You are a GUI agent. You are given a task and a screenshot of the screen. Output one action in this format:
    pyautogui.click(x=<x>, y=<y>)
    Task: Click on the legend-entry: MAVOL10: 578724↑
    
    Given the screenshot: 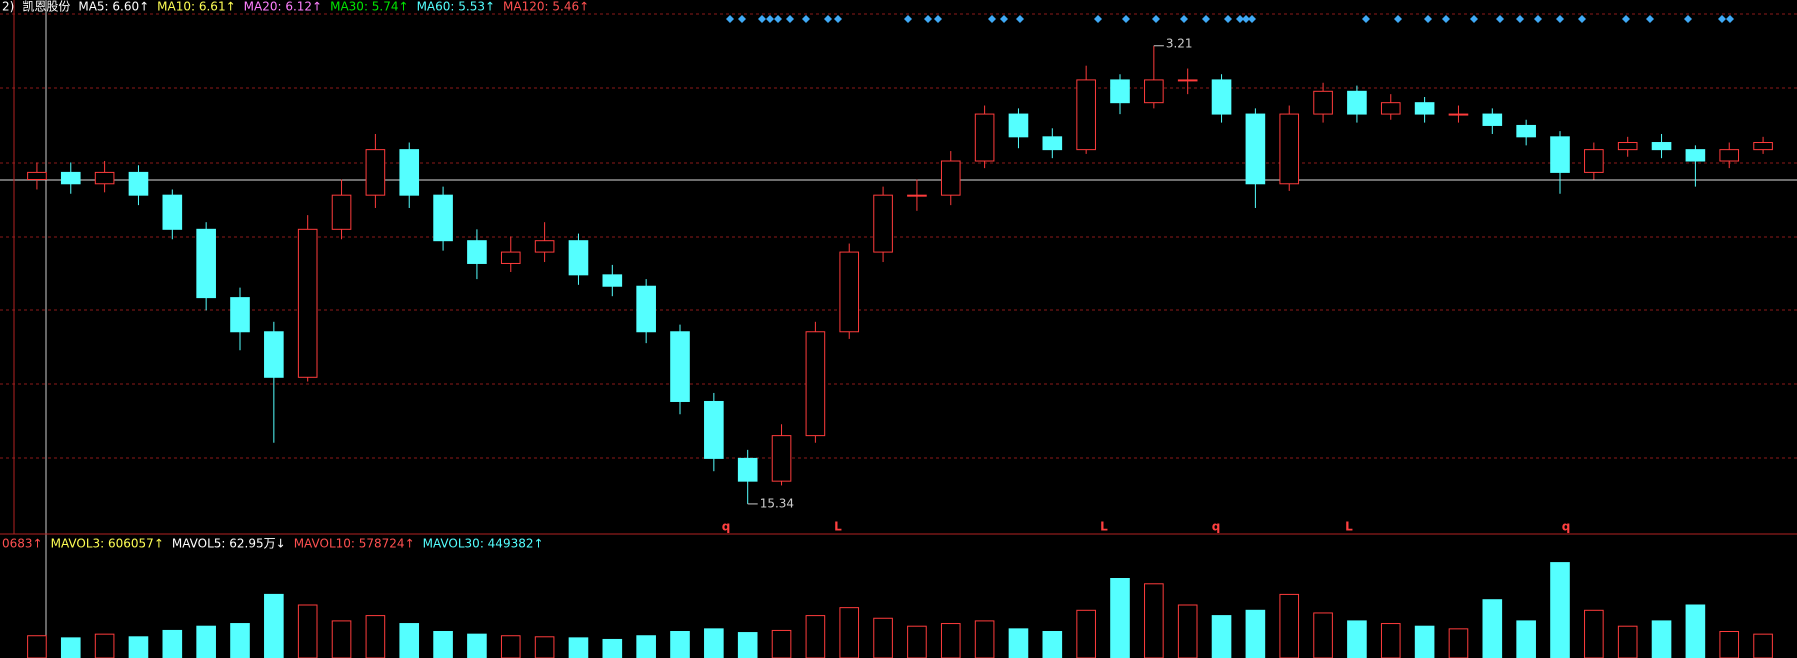 What is the action you would take?
    pyautogui.click(x=354, y=544)
    